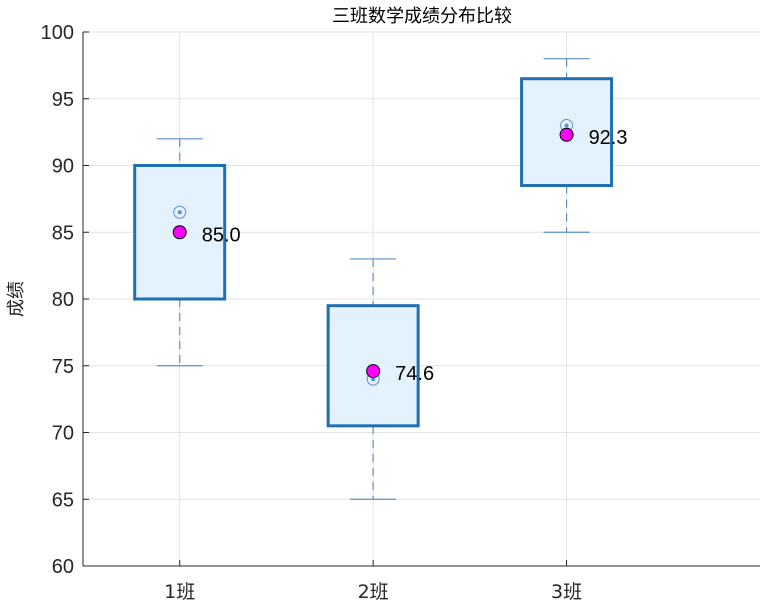 Image resolution: width=763 pixels, height=605 pixels. What do you see at coordinates (179, 592) in the screenshot?
I see `x-tick-label: 1班` at bounding box center [179, 592].